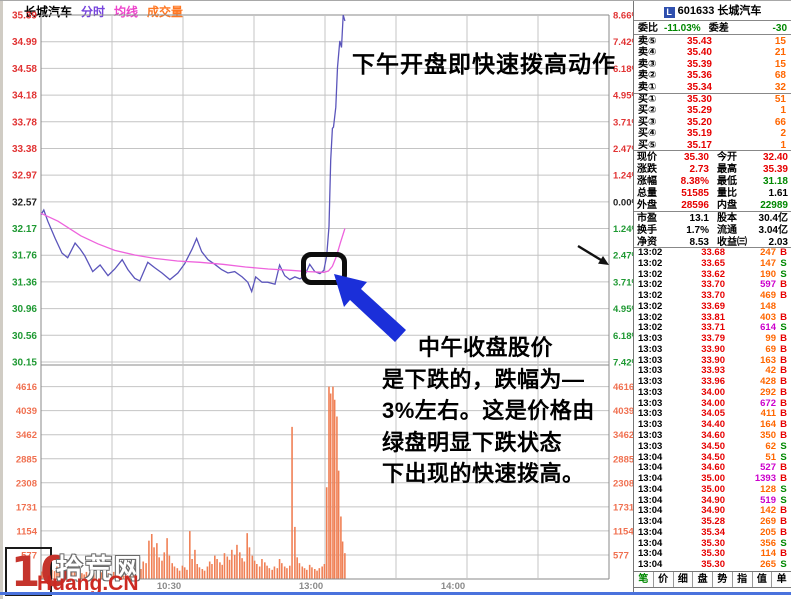 The width and height of the screenshot is (791, 599). I want to click on info-row: 市盈 13.1 股本 30.4亿, so click(712, 219).